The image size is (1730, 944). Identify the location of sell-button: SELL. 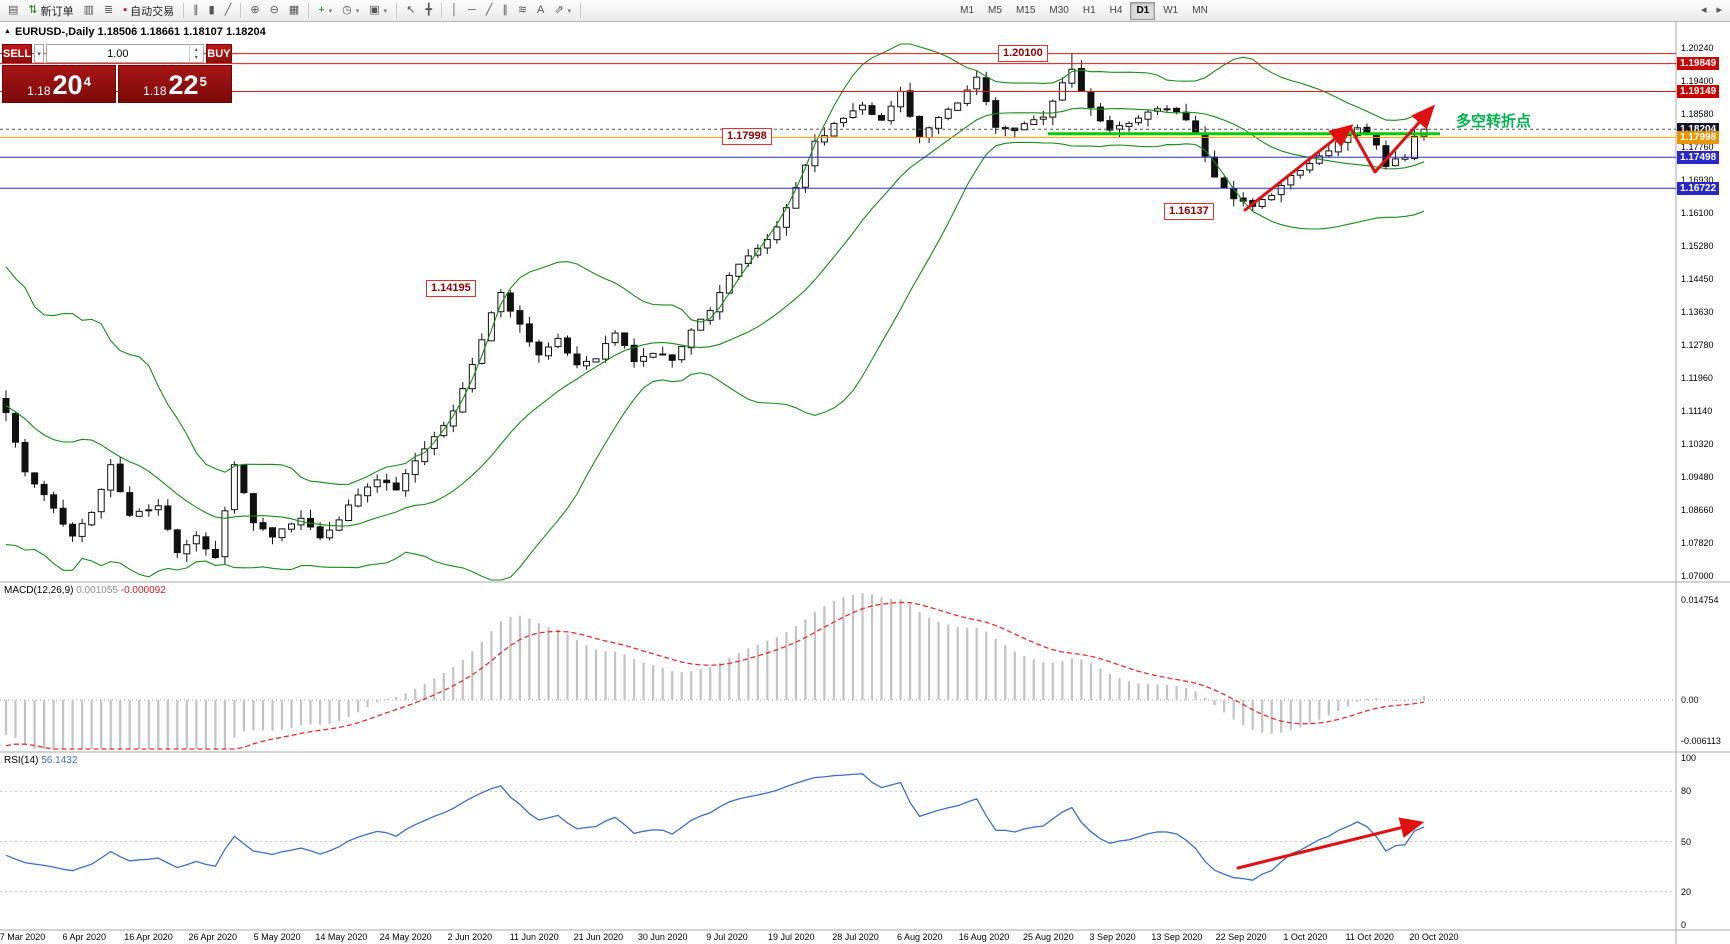
(17, 53).